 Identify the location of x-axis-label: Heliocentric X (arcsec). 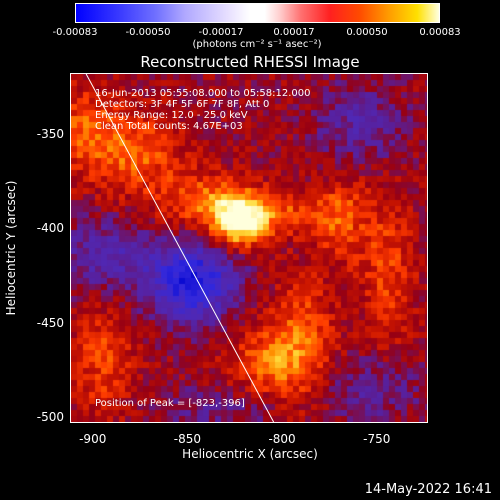
(250, 454).